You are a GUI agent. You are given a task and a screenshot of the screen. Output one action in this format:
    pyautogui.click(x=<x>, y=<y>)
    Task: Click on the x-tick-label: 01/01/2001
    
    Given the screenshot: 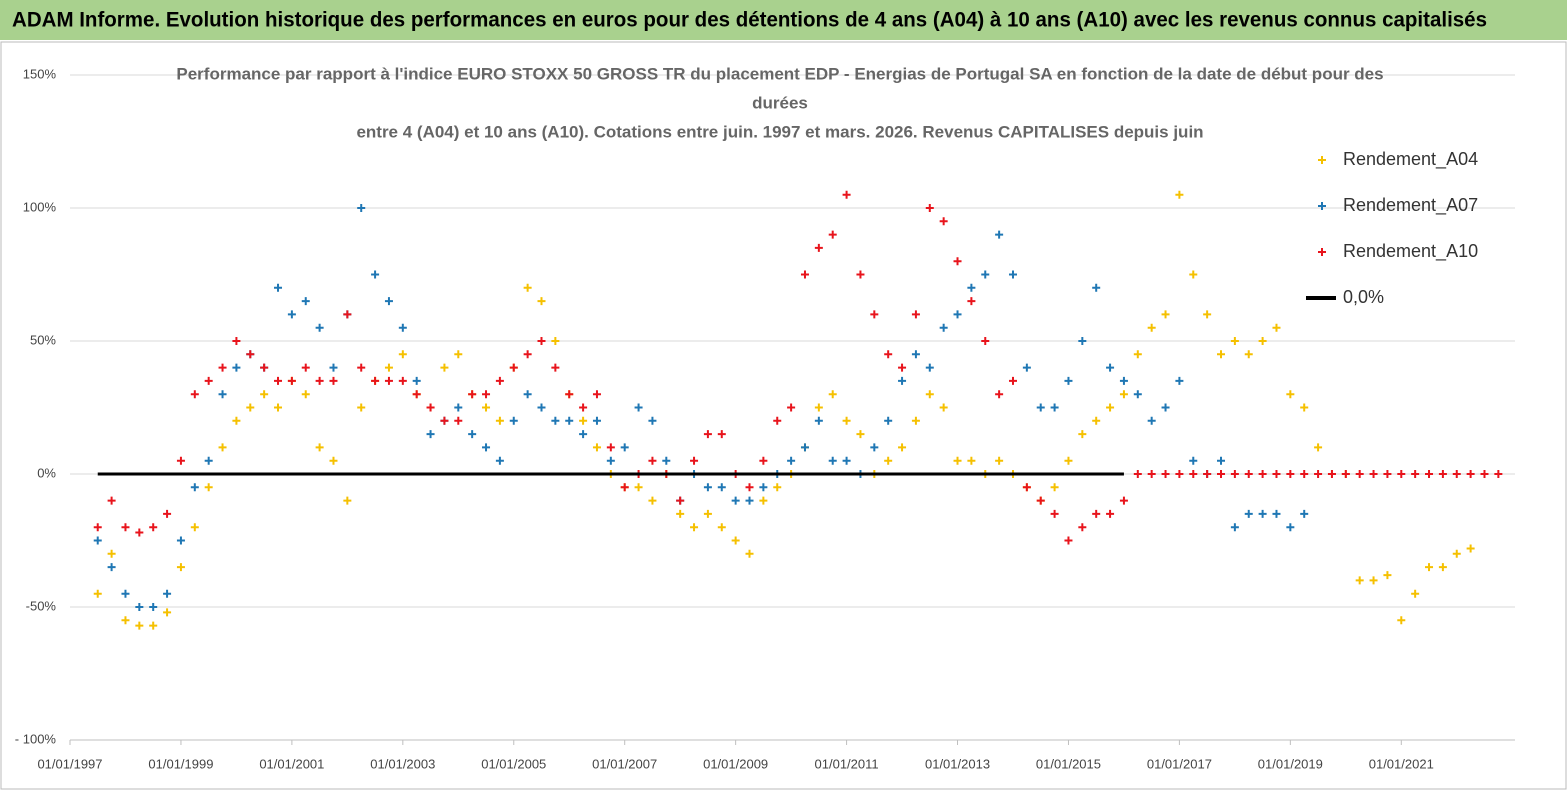 What is the action you would take?
    pyautogui.click(x=291, y=763)
    